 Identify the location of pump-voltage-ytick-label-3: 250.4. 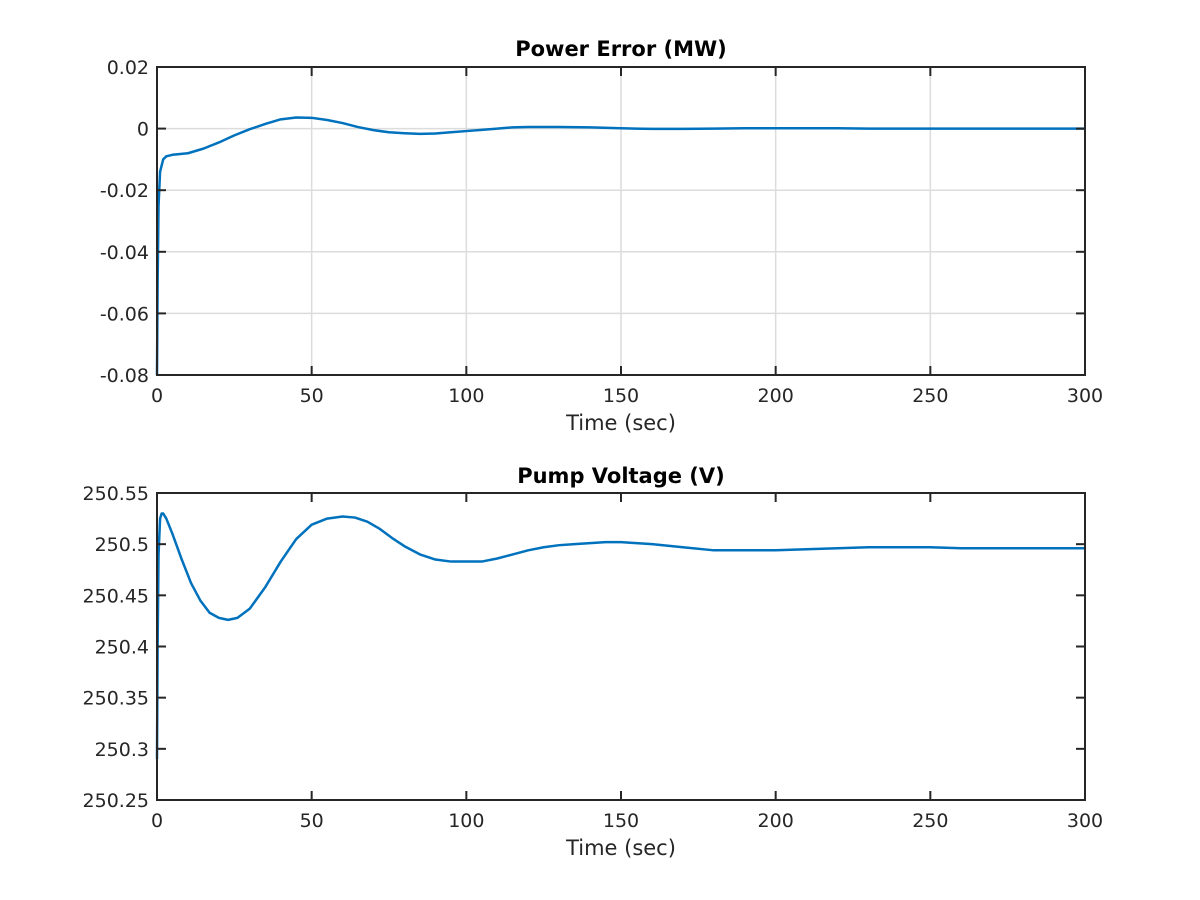
(122, 648).